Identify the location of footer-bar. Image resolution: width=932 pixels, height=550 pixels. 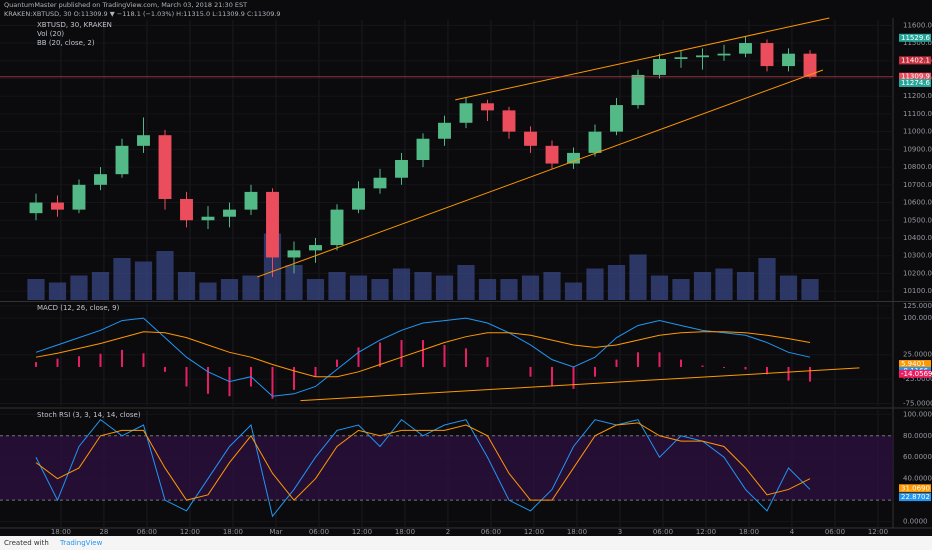
(466, 543).